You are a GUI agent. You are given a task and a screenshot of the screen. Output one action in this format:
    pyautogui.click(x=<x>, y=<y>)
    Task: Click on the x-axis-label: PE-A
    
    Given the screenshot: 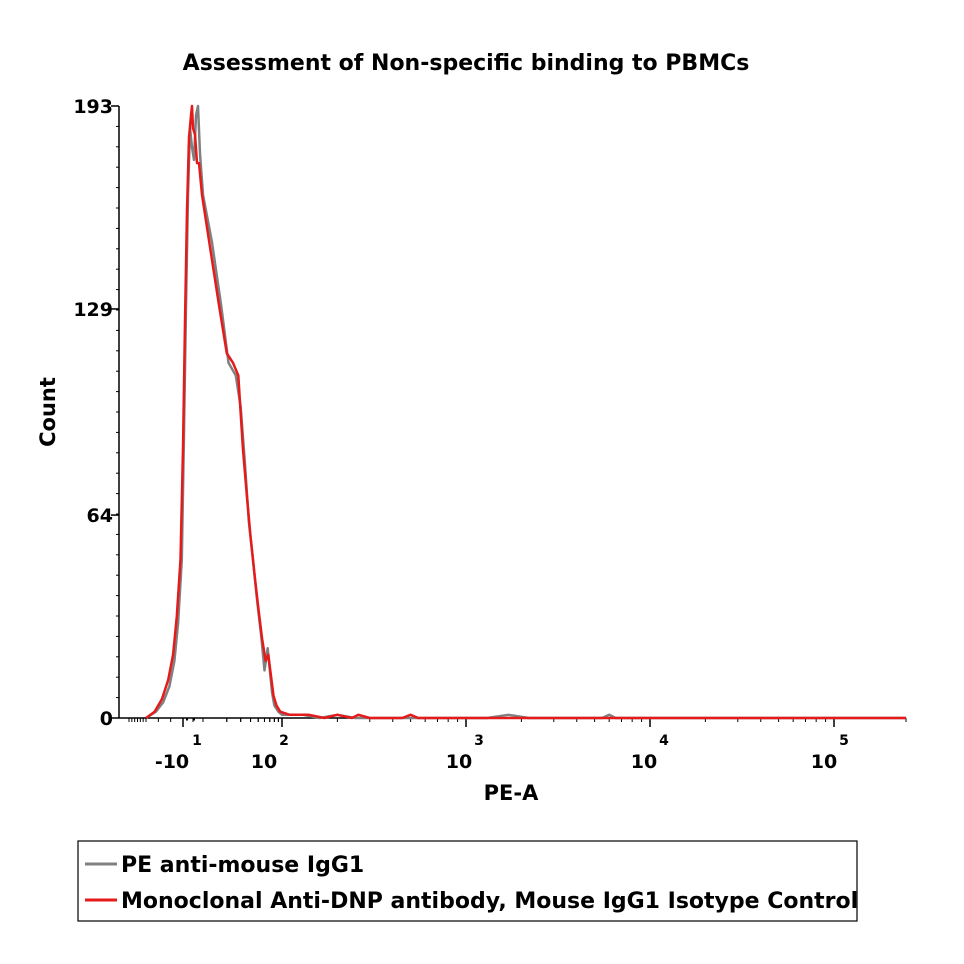 What is the action you would take?
    pyautogui.click(x=511, y=793)
    